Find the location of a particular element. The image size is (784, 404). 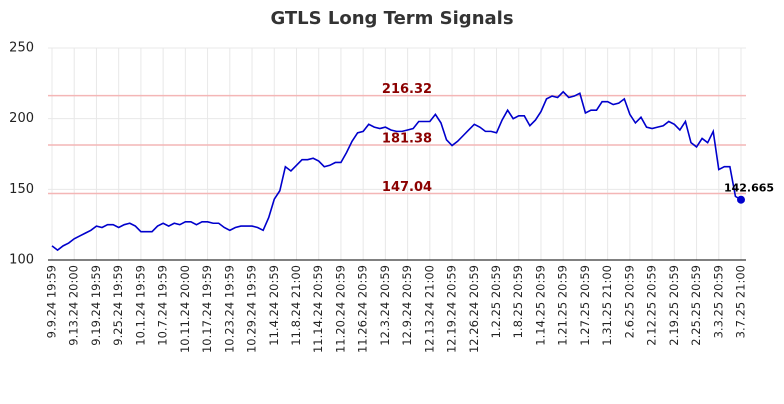

x-tick-label: 12.19.24 20:59 is located at coordinates (452, 309).